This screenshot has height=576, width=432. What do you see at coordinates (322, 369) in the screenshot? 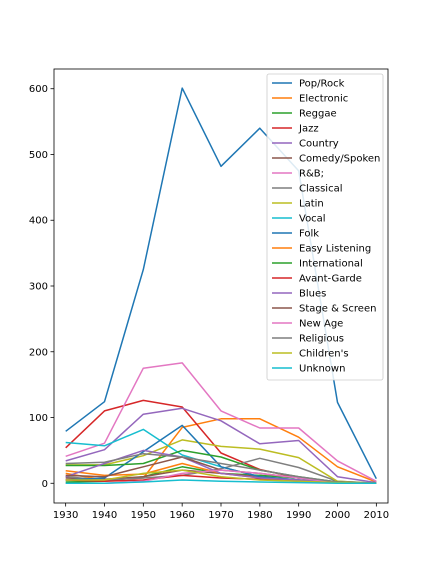
I see `legend-label-19: Unknown` at bounding box center [322, 369].